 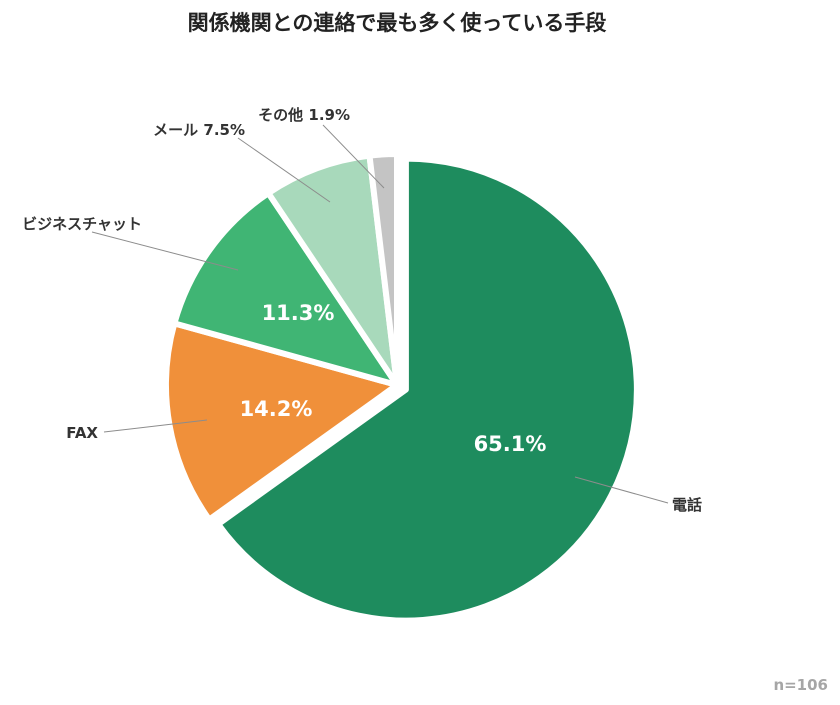 What do you see at coordinates (687, 505) in the screenshot?
I see `slice-category-label-0: 電話` at bounding box center [687, 505].